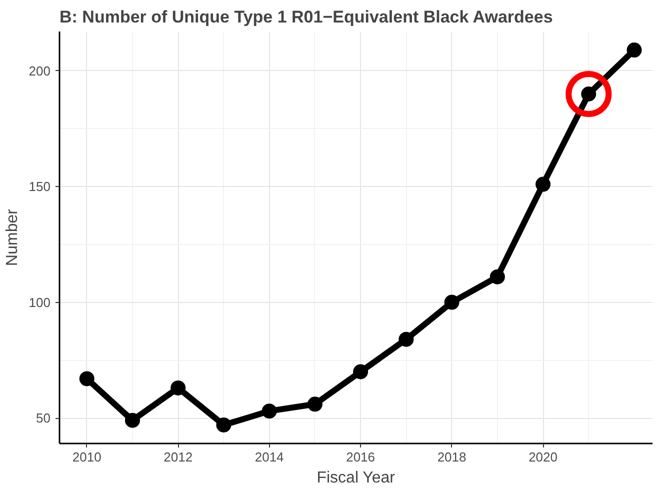  What do you see at coordinates (269, 457) in the screenshot?
I see `x-tick-label: 2014` at bounding box center [269, 457].